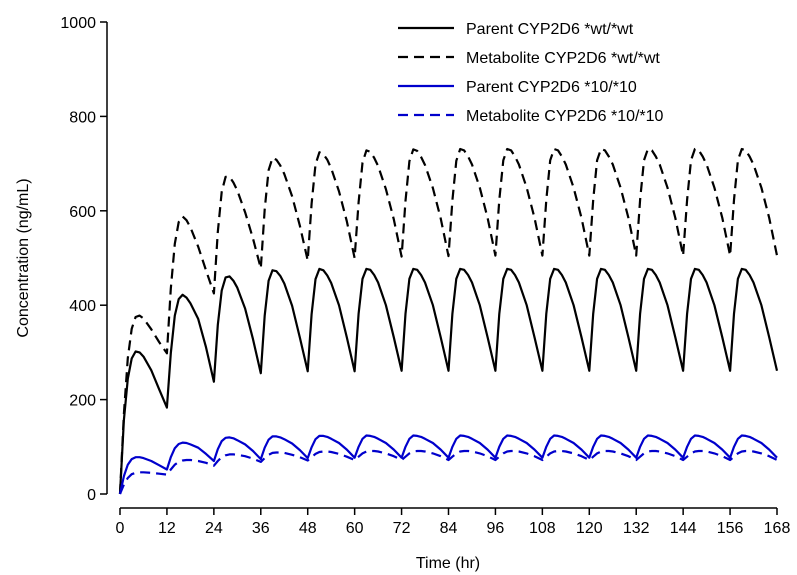 The width and height of the screenshot is (797, 575). I want to click on x-tick-label: 132, so click(636, 528).